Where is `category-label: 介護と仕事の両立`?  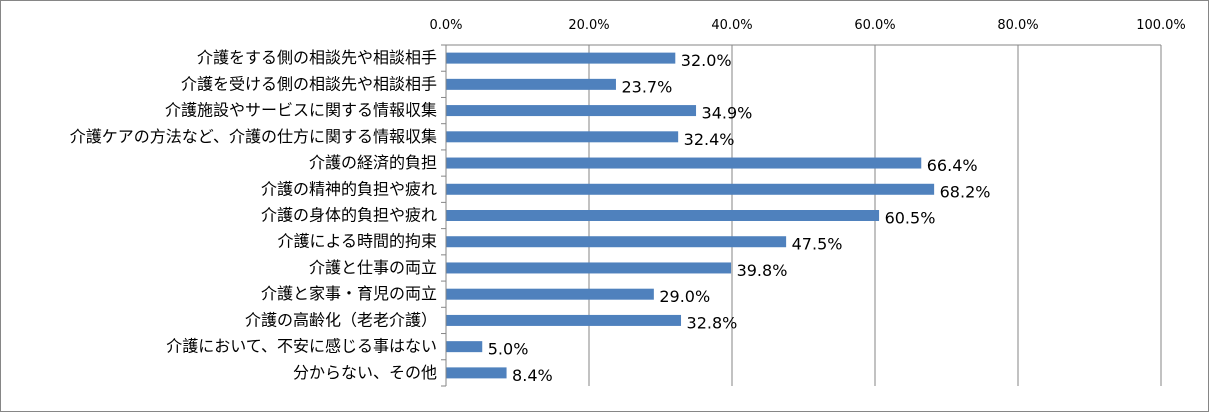
category-label: 介護と仕事の両立 is located at coordinates (373, 267).